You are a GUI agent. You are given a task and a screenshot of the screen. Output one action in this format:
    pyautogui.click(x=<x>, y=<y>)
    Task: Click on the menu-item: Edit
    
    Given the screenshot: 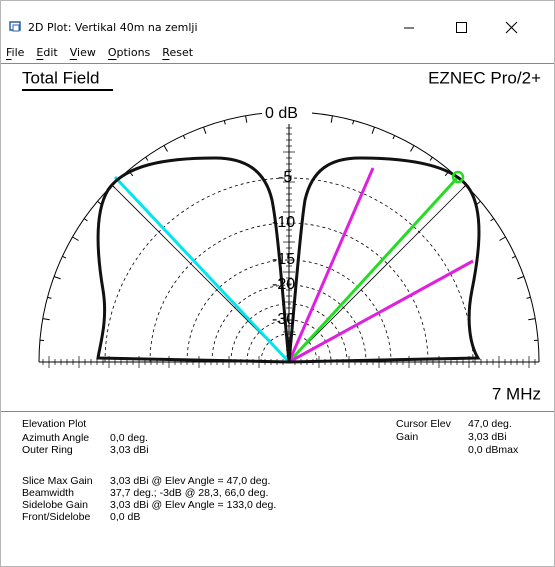 What is the action you would take?
    pyautogui.click(x=47, y=52)
    